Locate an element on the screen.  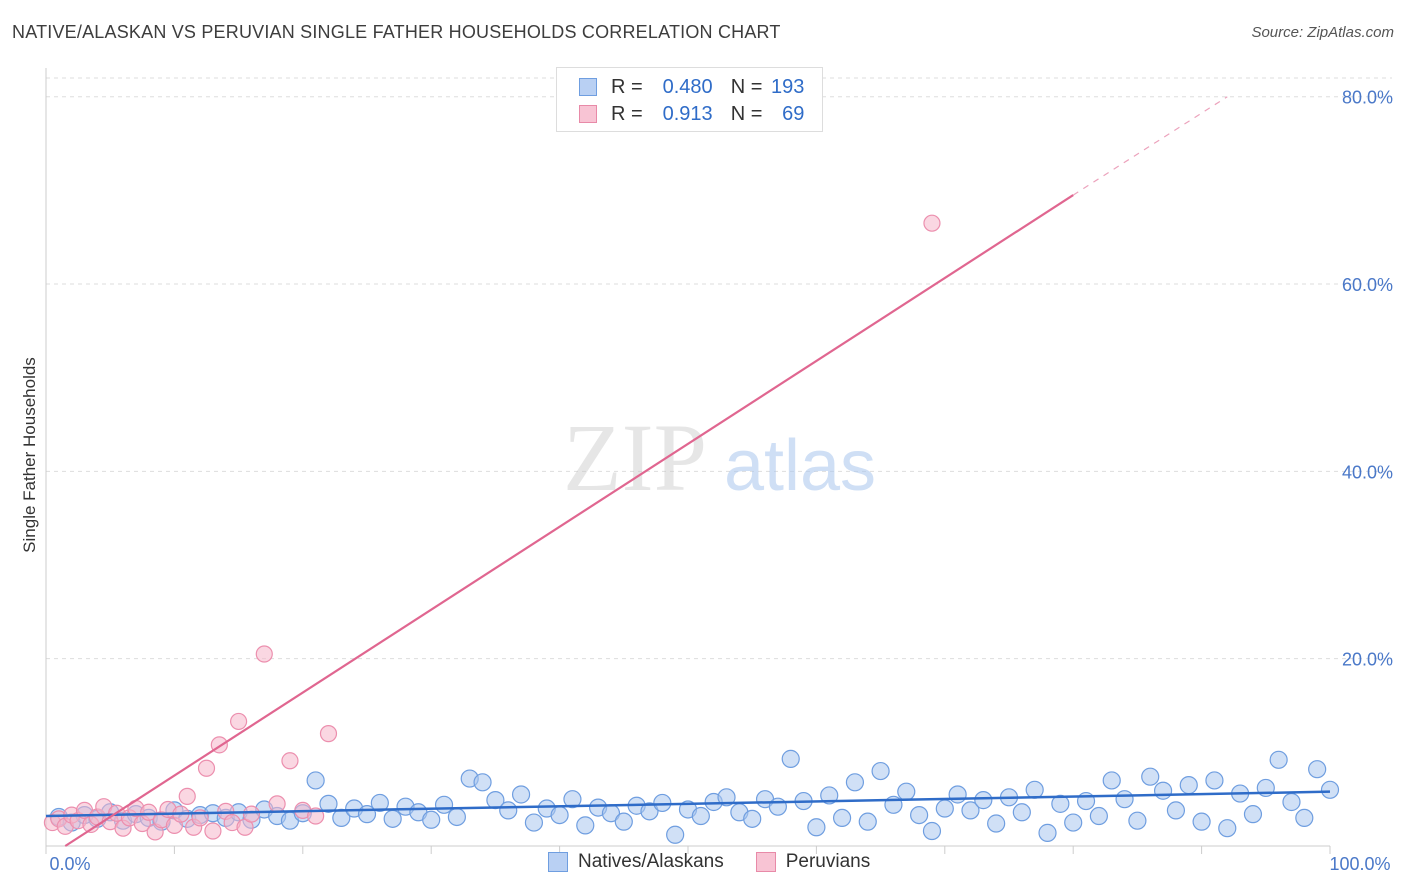
peruvians-trend-extension is located at coordinates (1150, 146).